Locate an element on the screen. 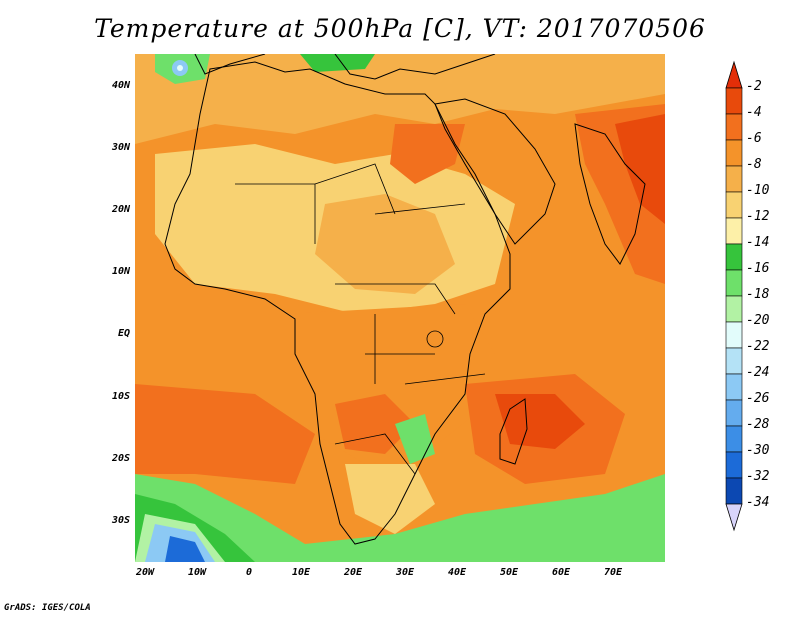  colorbar is located at coordinates (734, 296).